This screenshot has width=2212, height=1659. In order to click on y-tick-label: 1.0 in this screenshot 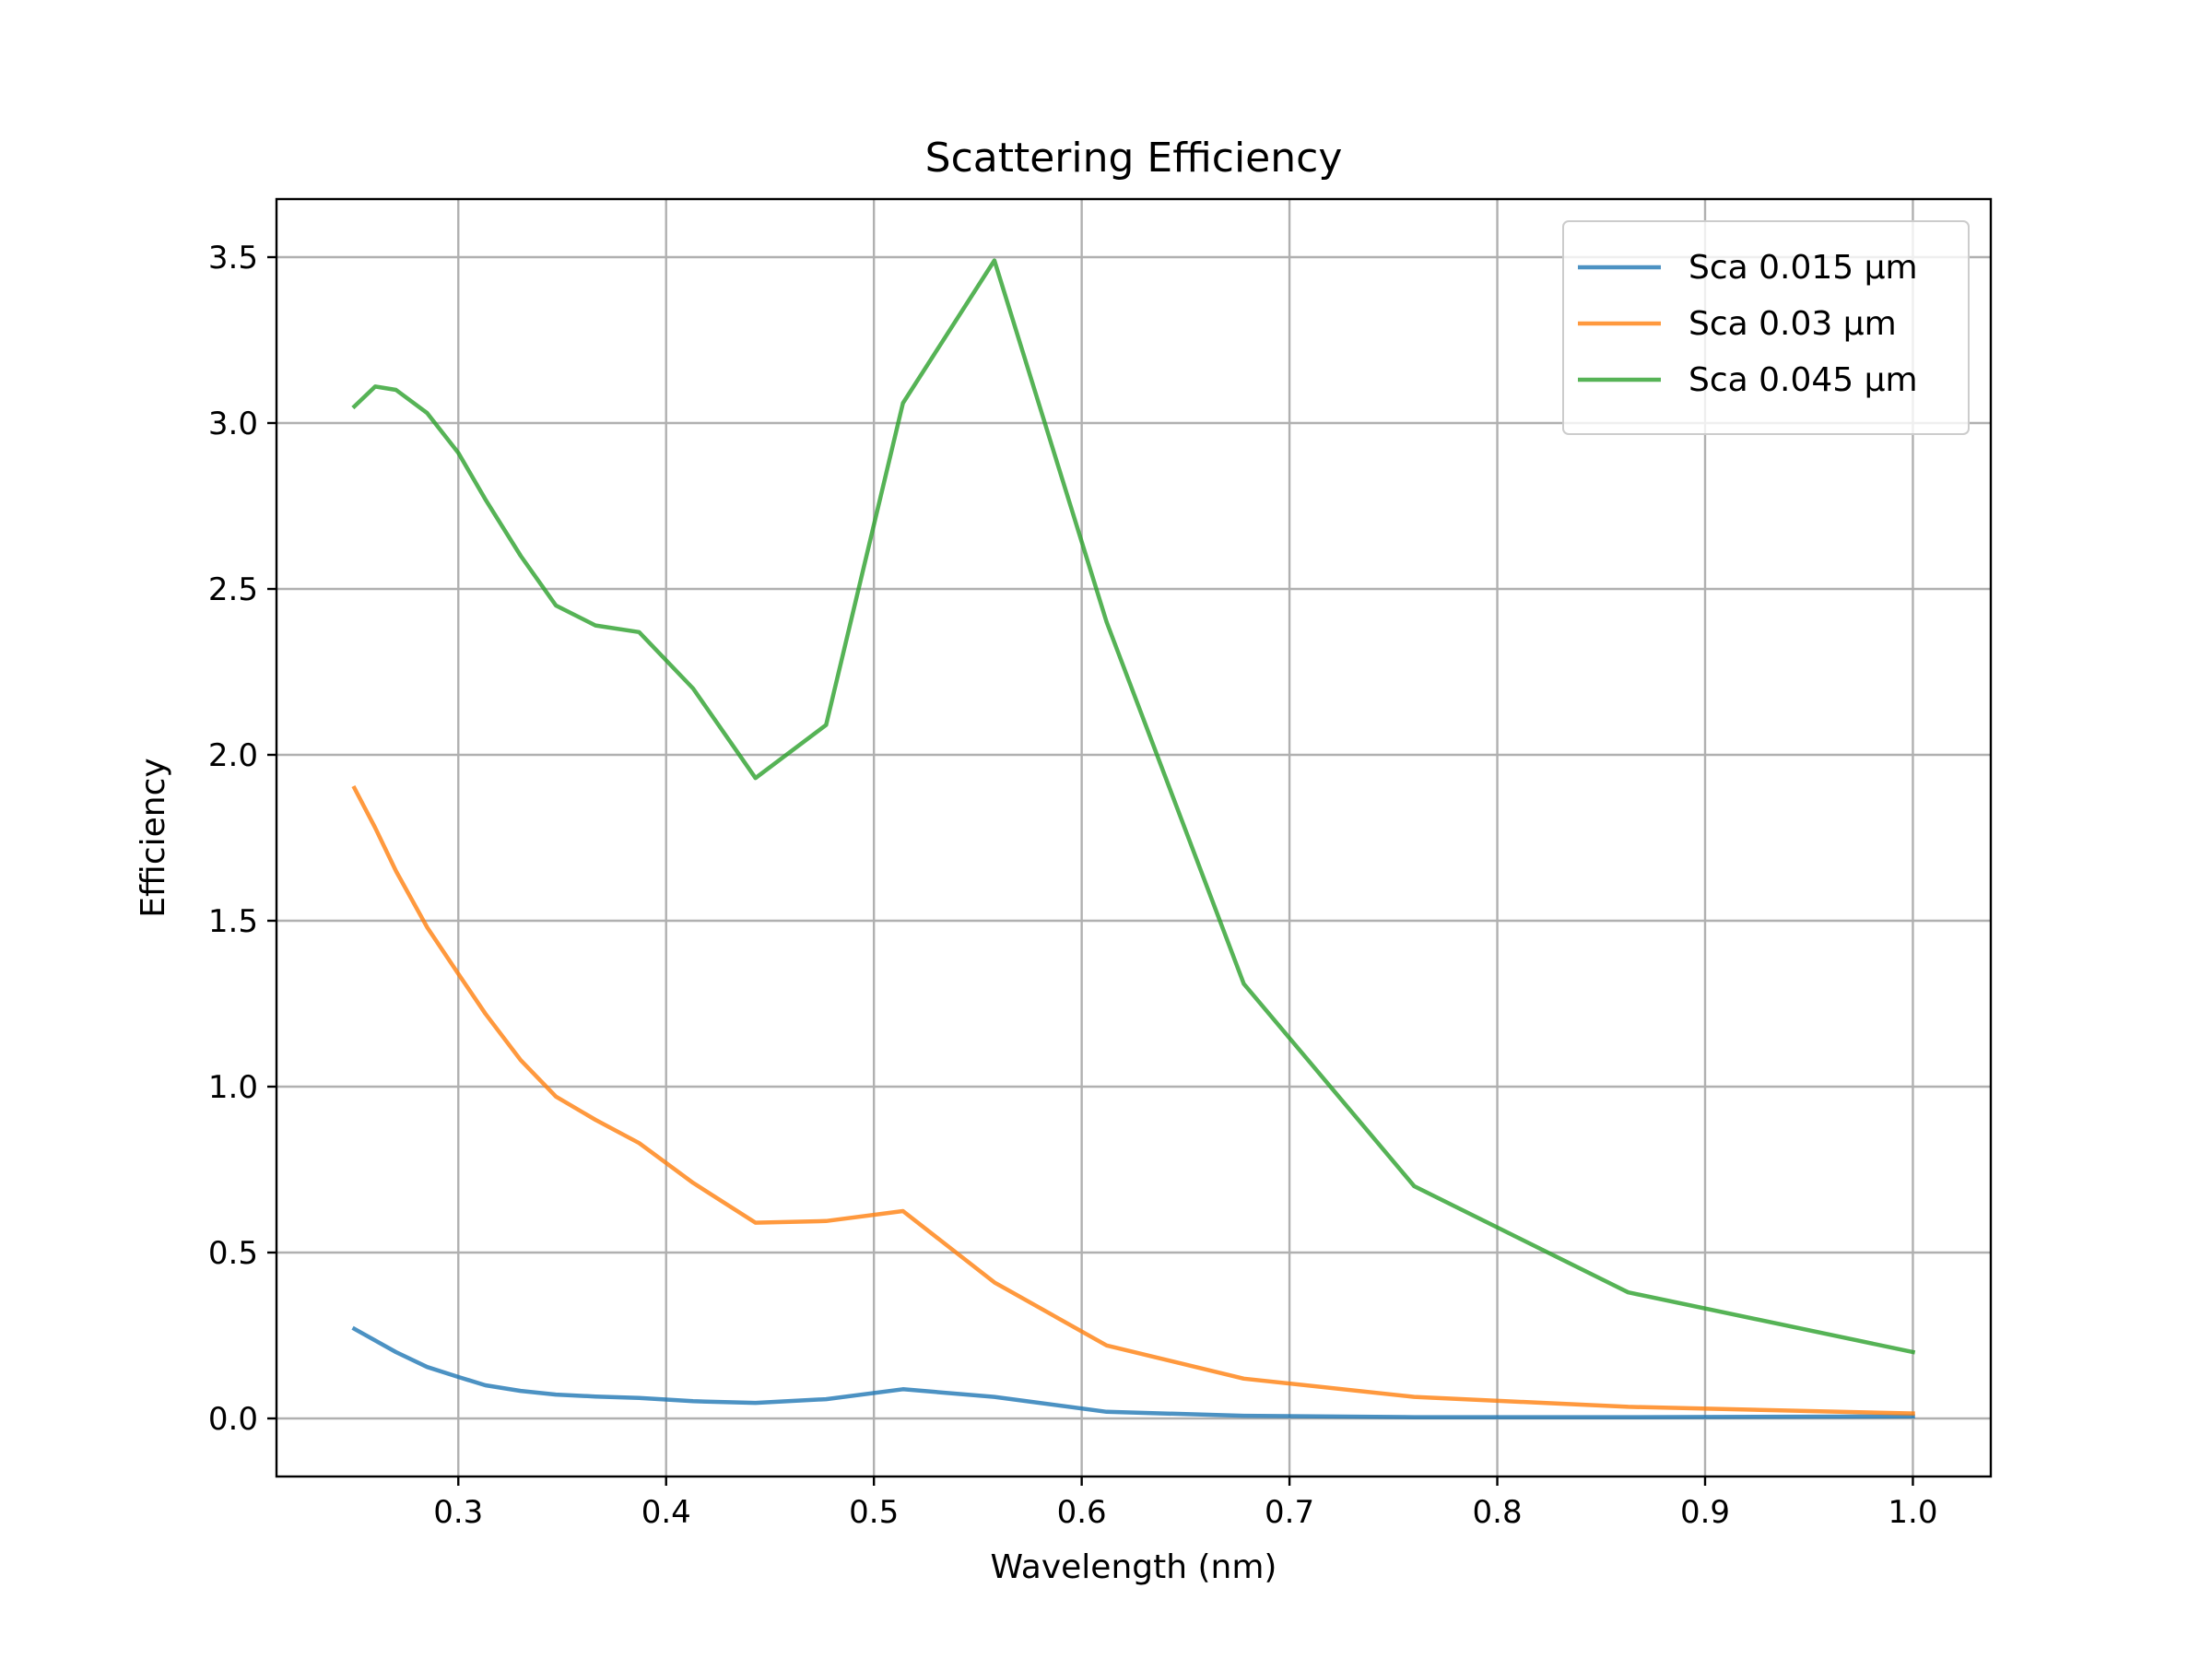, I will do `click(233, 1087)`.